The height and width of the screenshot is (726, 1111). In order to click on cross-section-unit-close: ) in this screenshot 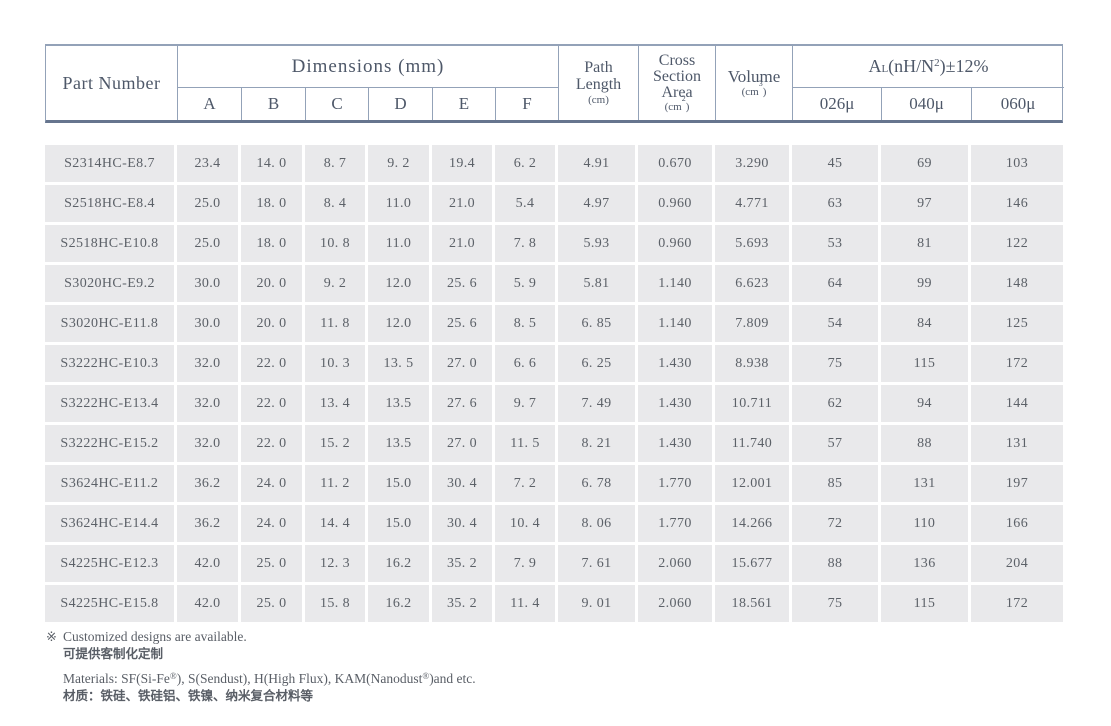, I will do `click(687, 106)`.